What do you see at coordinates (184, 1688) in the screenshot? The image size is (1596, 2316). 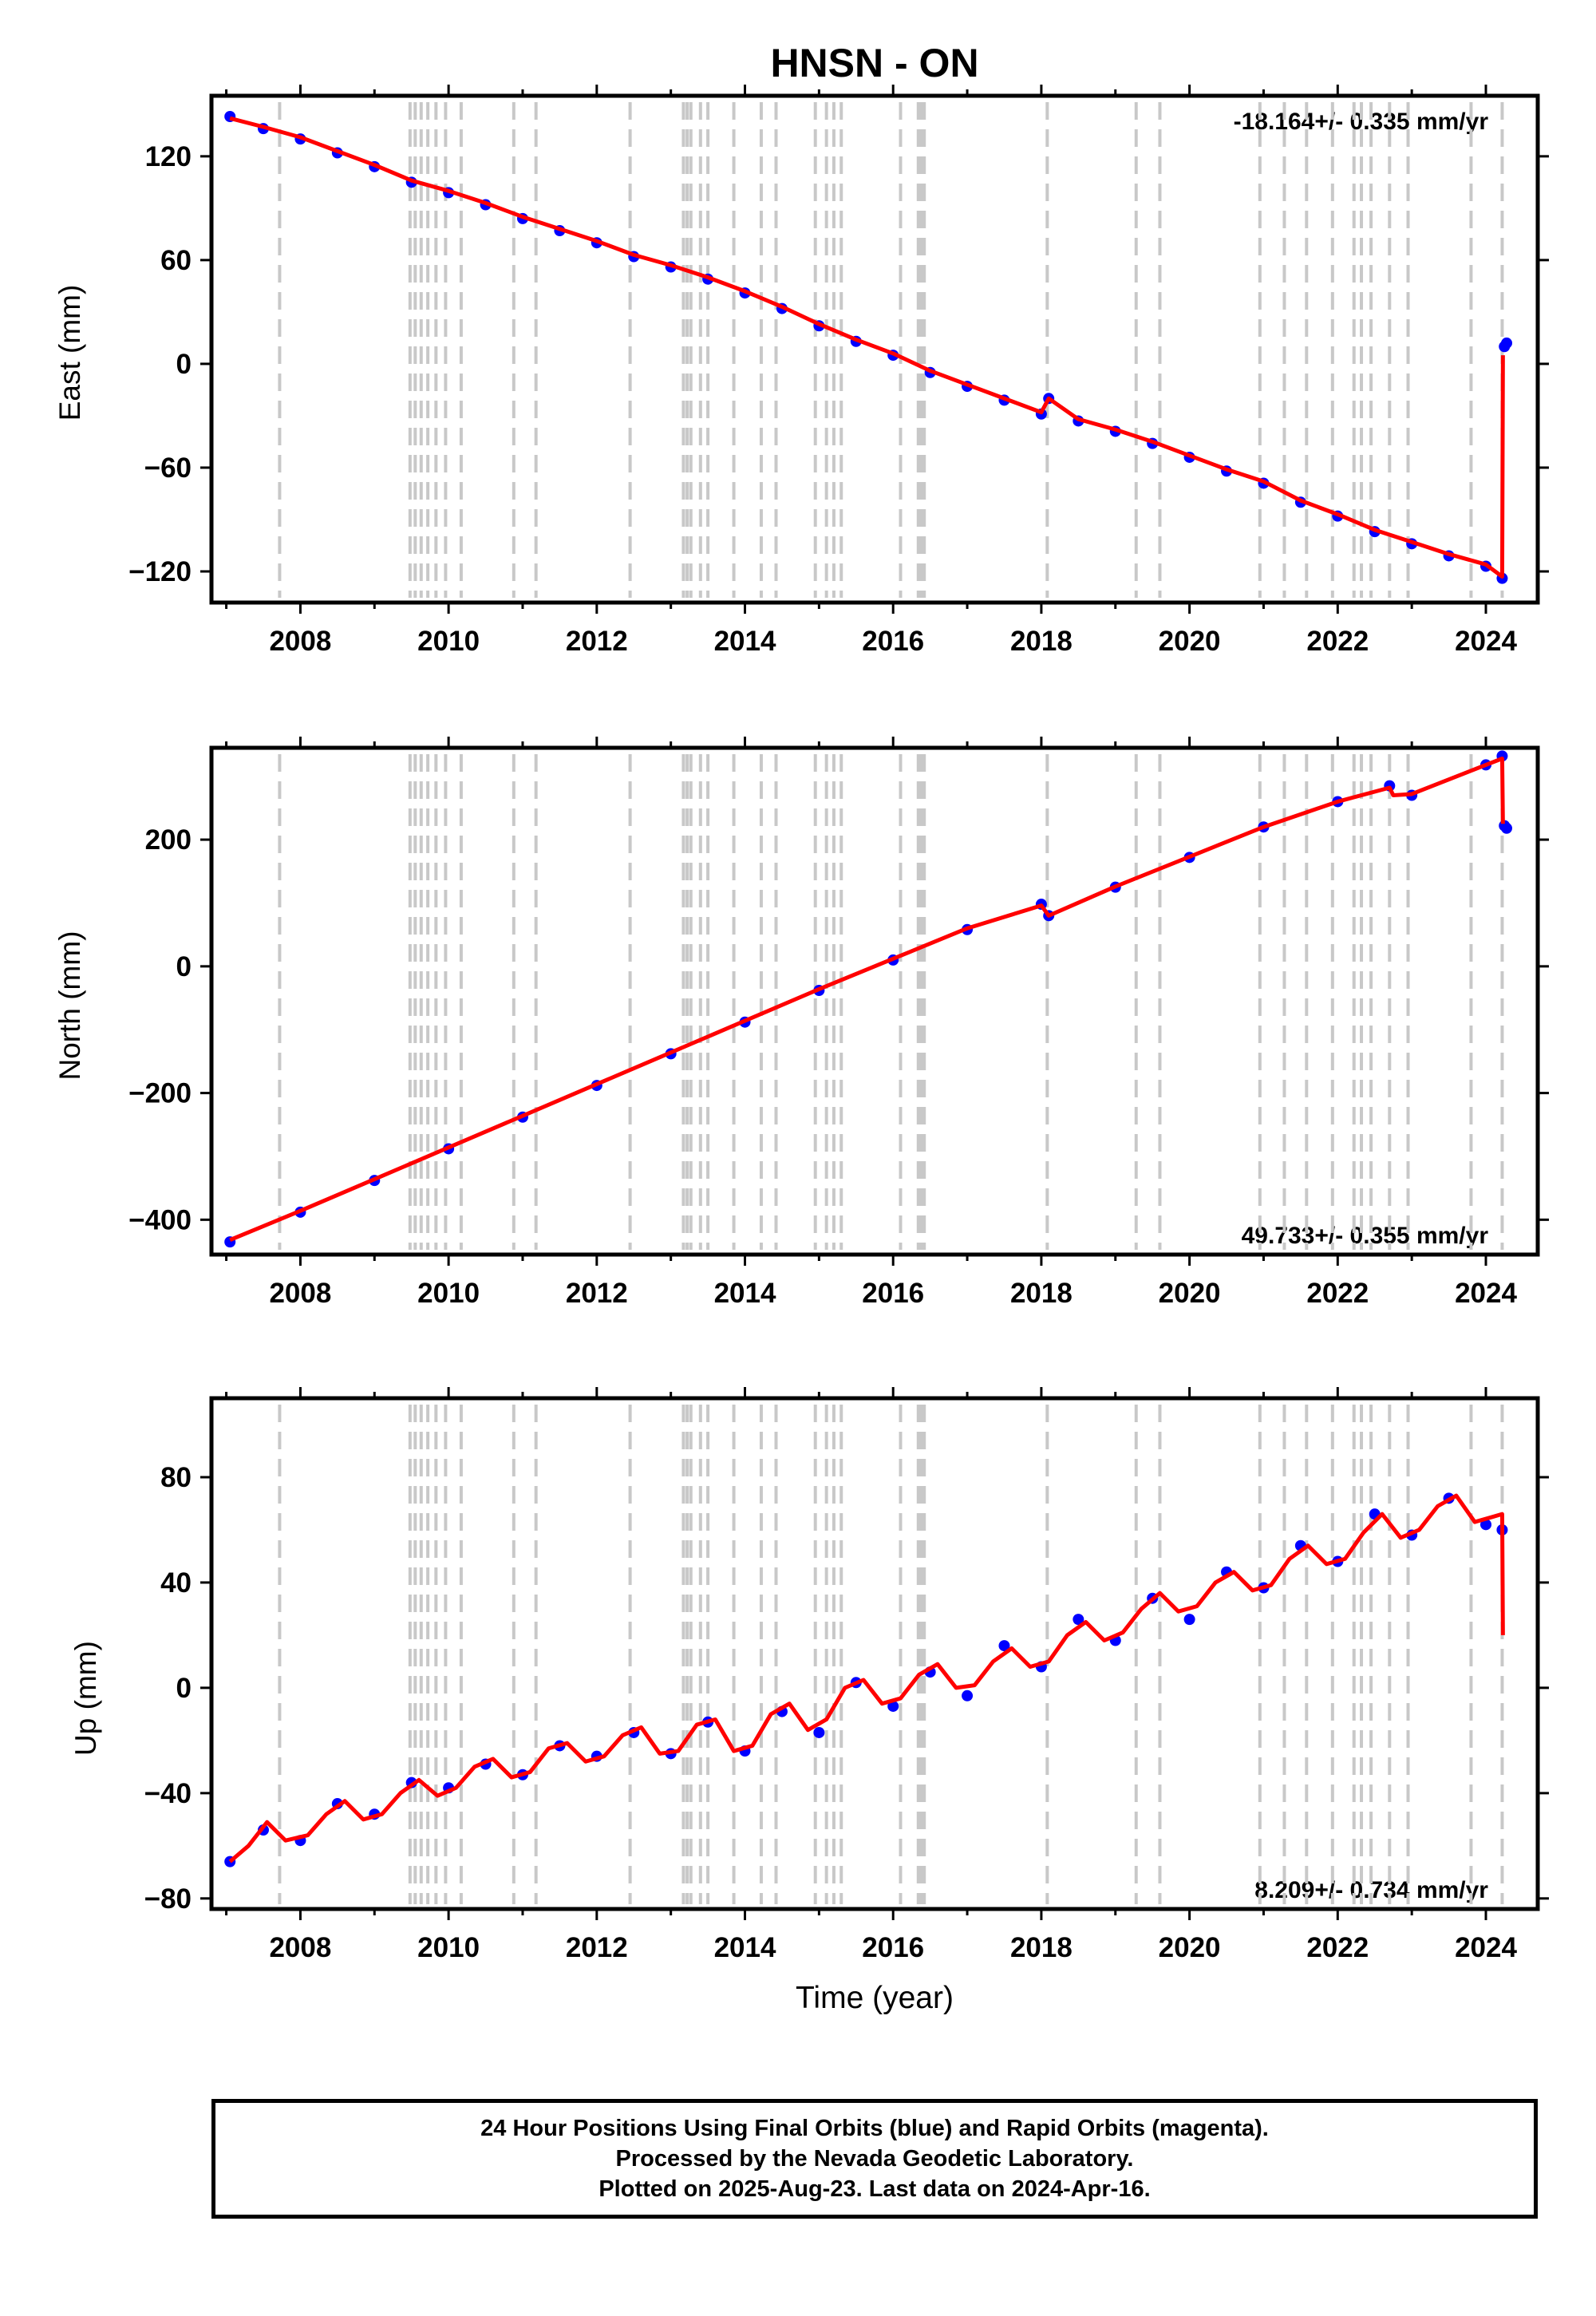 I see `up-y-tick-label: 0` at bounding box center [184, 1688].